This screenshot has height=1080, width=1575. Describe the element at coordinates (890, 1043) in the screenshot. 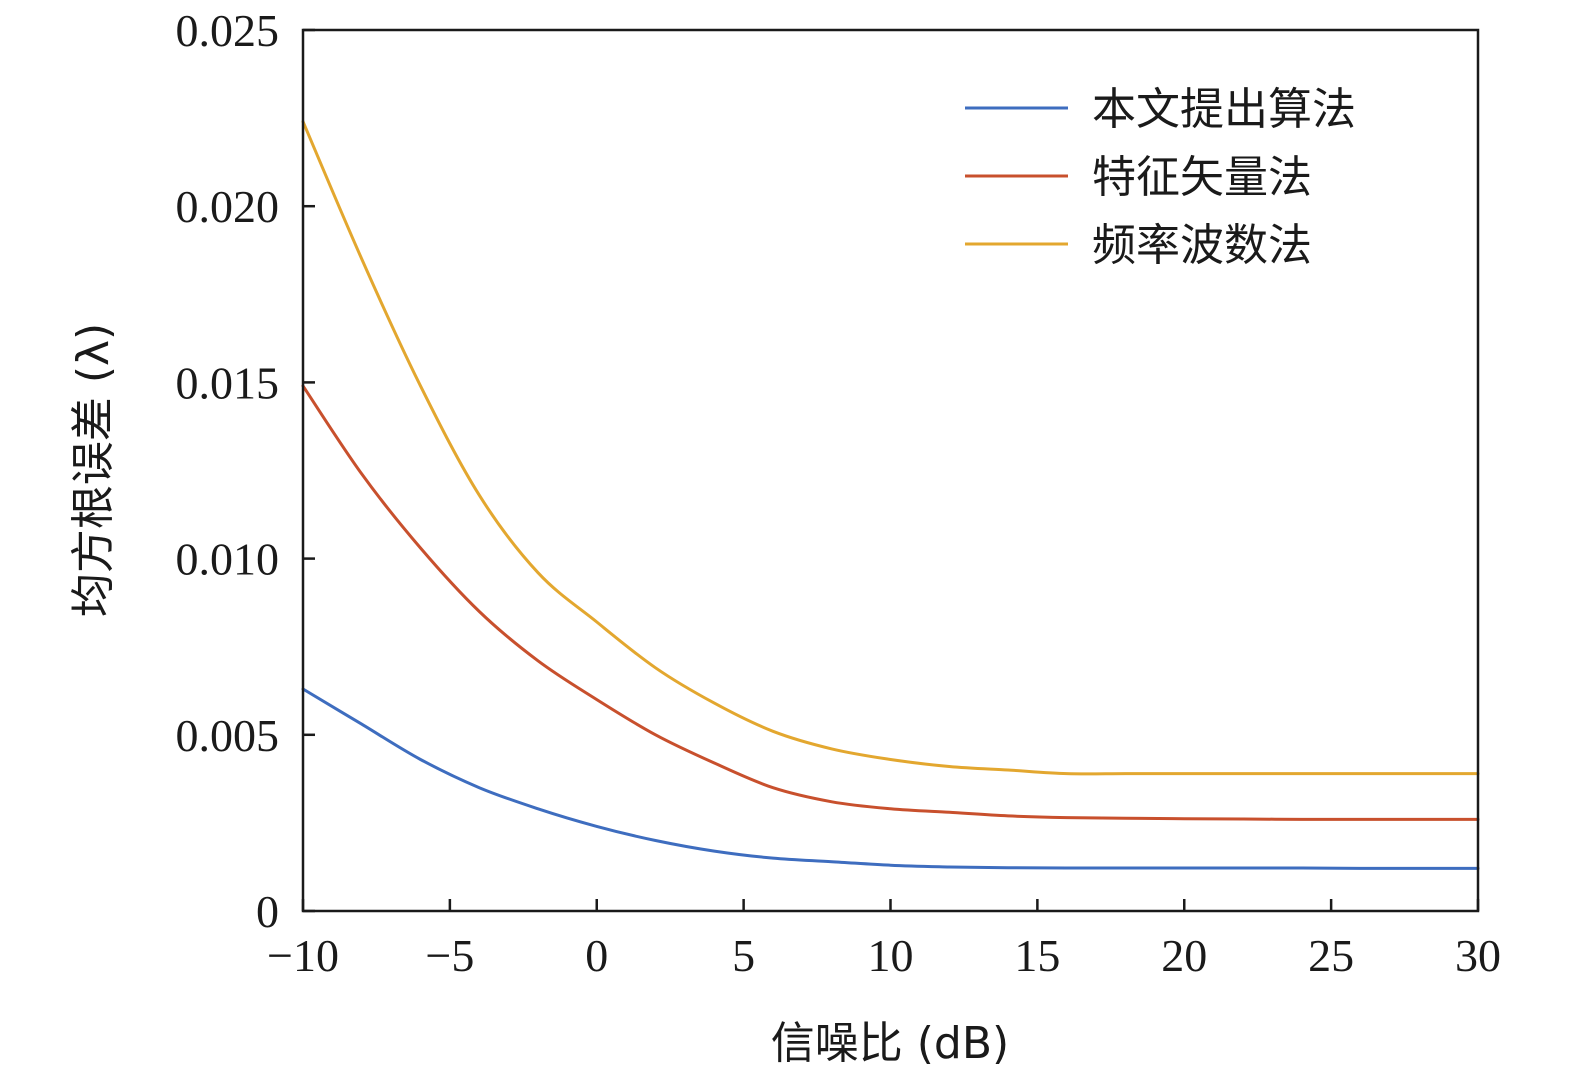

I see `x-axis-label: 信噪比 (dB)` at that location.